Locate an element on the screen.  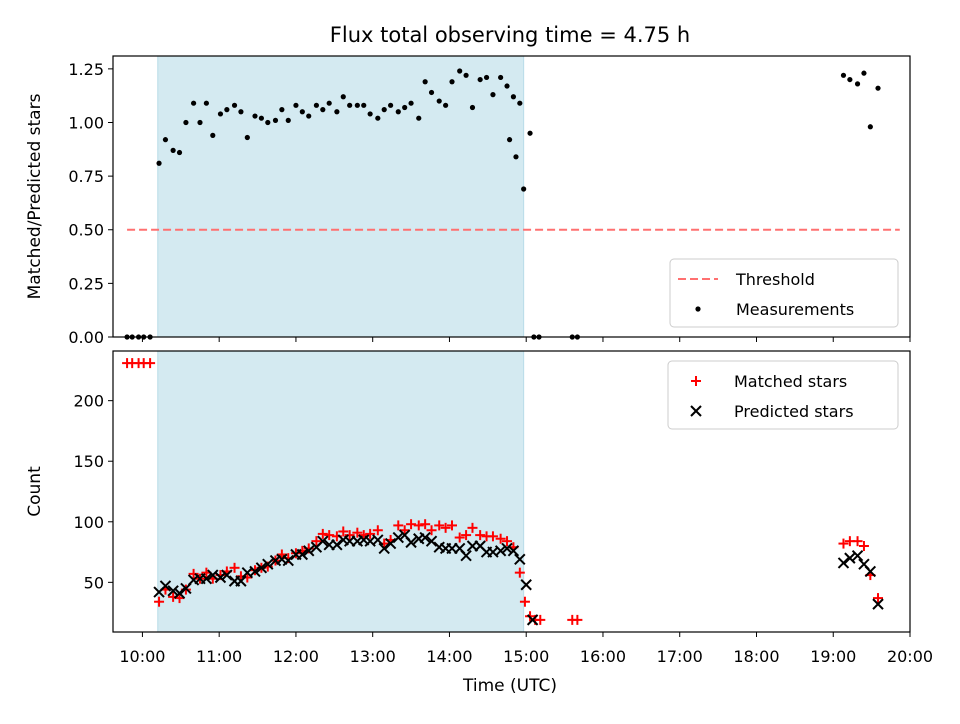
legend: Matched stars Predicted stars is located at coordinates (783, 395).